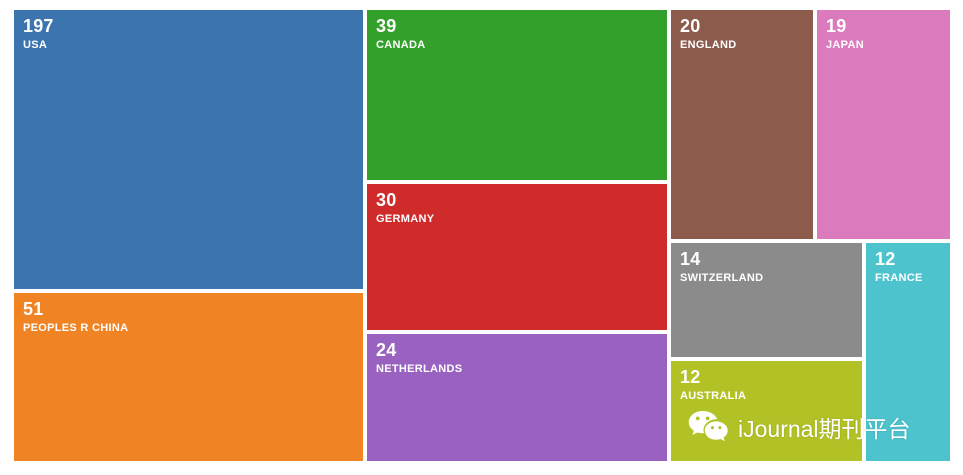 The image size is (963, 475). What do you see at coordinates (517, 397) in the screenshot?
I see `treemap-tile-netherlands: 24 NETHERLANDS` at bounding box center [517, 397].